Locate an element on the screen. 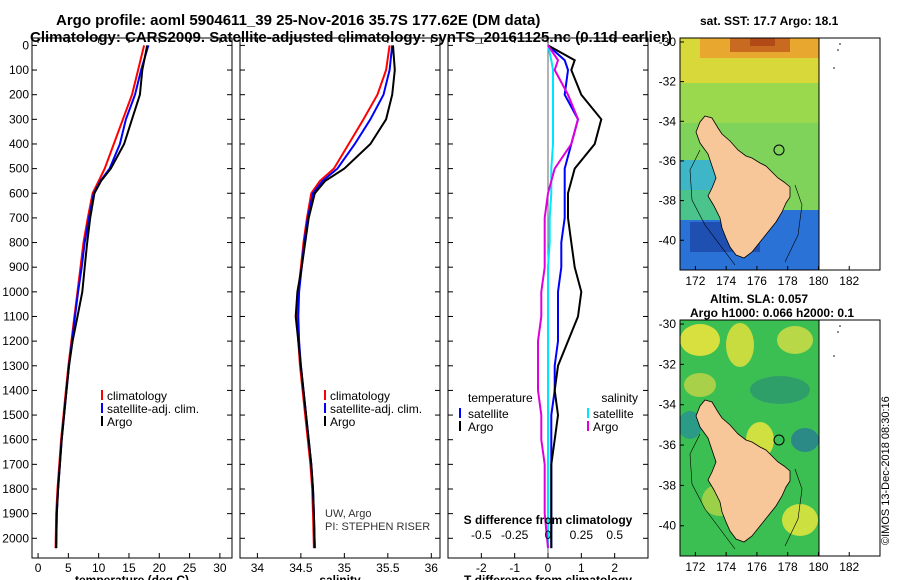 The height and width of the screenshot is (580, 900). x-axis-label: temperature (deg C) is located at coordinates (132, 576).